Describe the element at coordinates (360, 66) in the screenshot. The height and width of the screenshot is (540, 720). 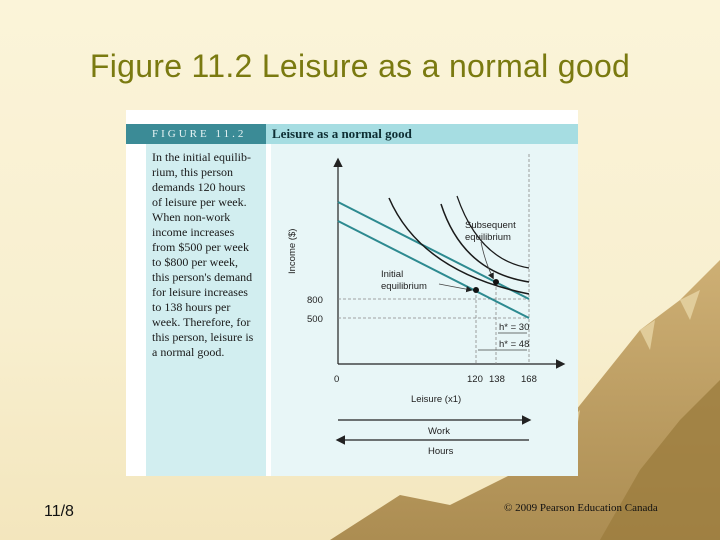
I see `slide-title: Figure 11.2 Leisure as a normal good` at that location.